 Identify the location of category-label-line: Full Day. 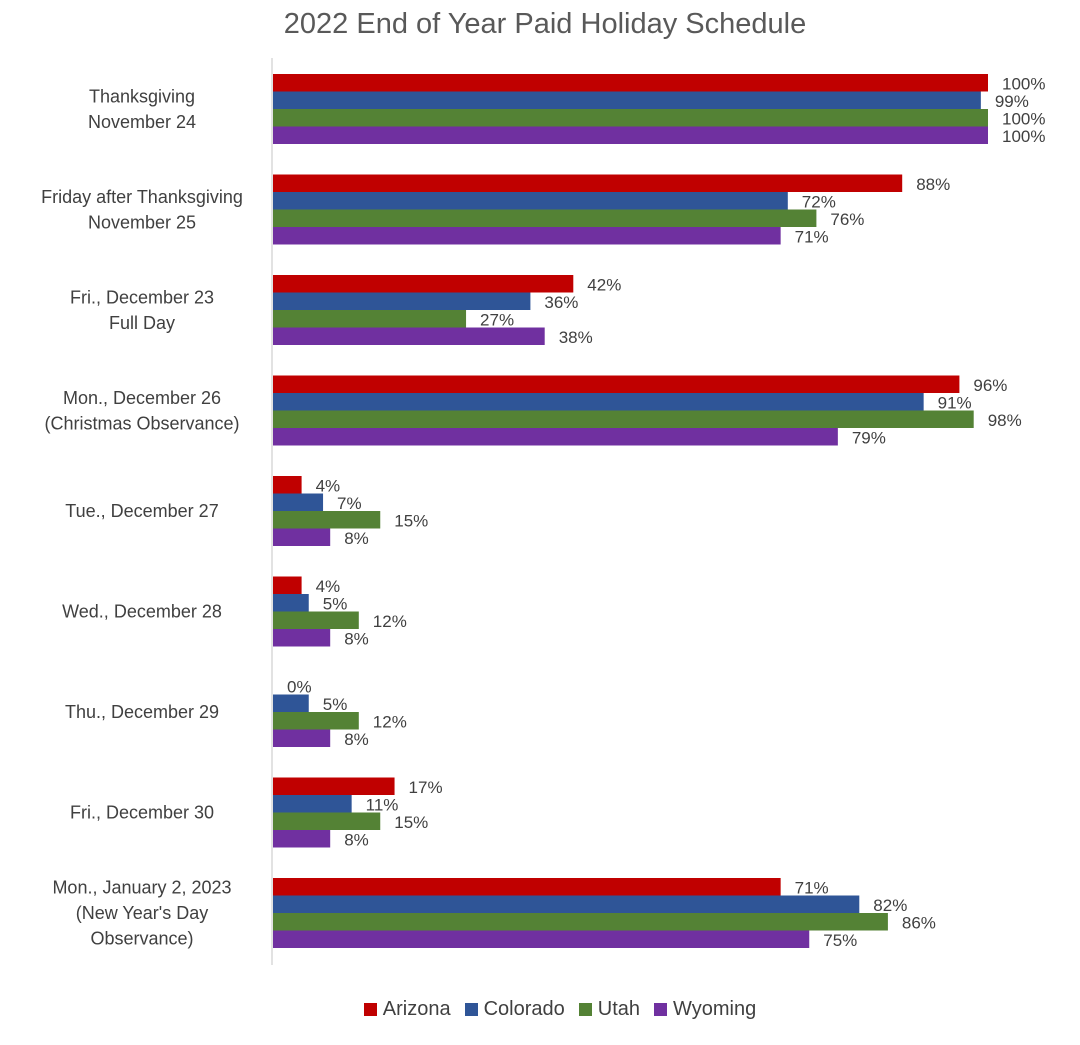
(142, 323).